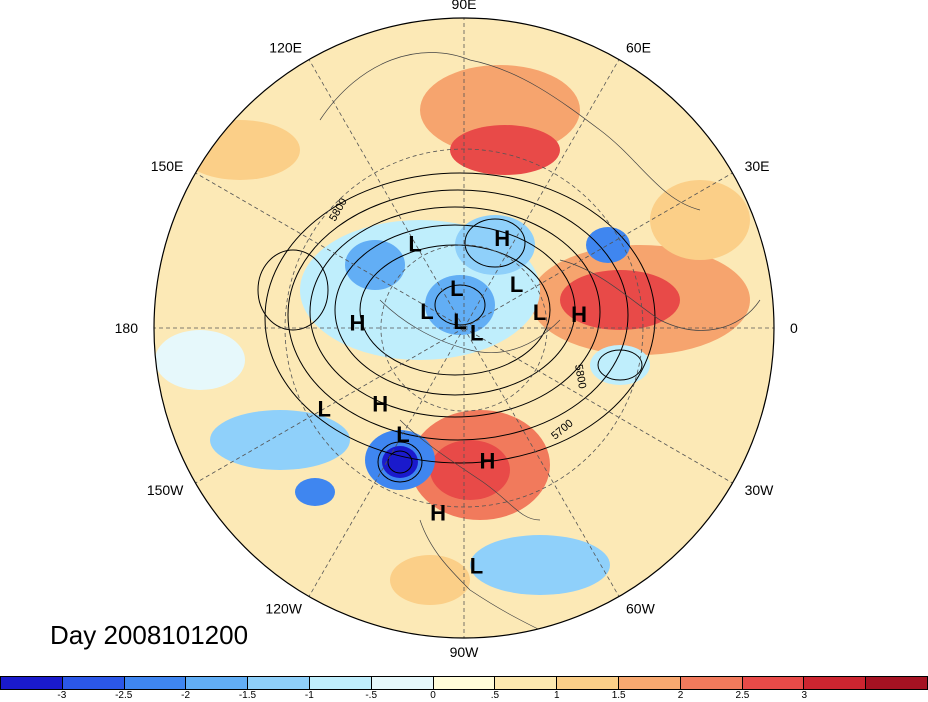 The height and width of the screenshot is (702, 928). I want to click on longitude-label: 120W, so click(283, 609).